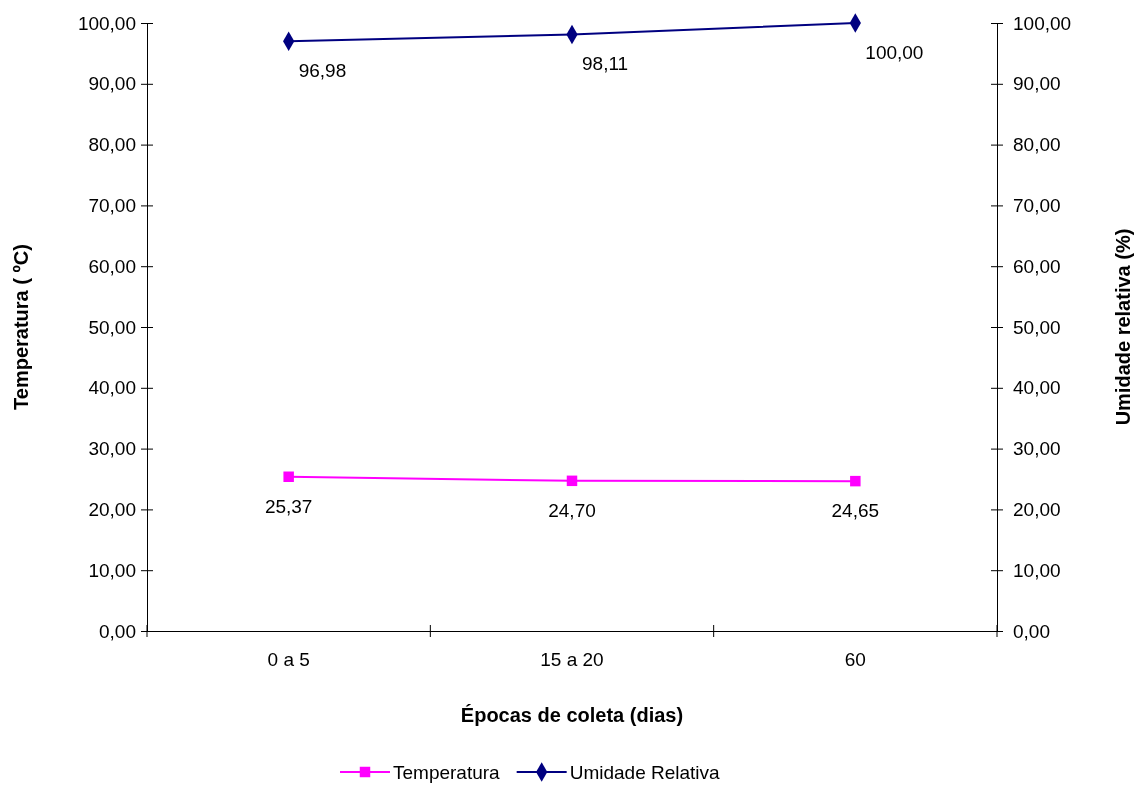  What do you see at coordinates (112, 266) in the screenshot?
I see `y-tick-label: 60,00` at bounding box center [112, 266].